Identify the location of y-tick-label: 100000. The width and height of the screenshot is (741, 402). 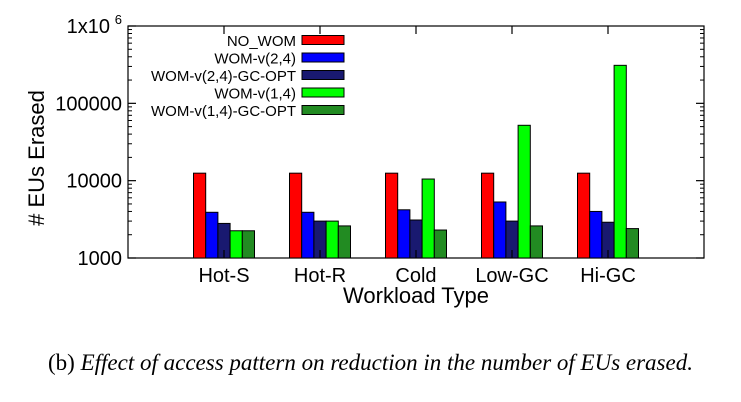
(88, 104).